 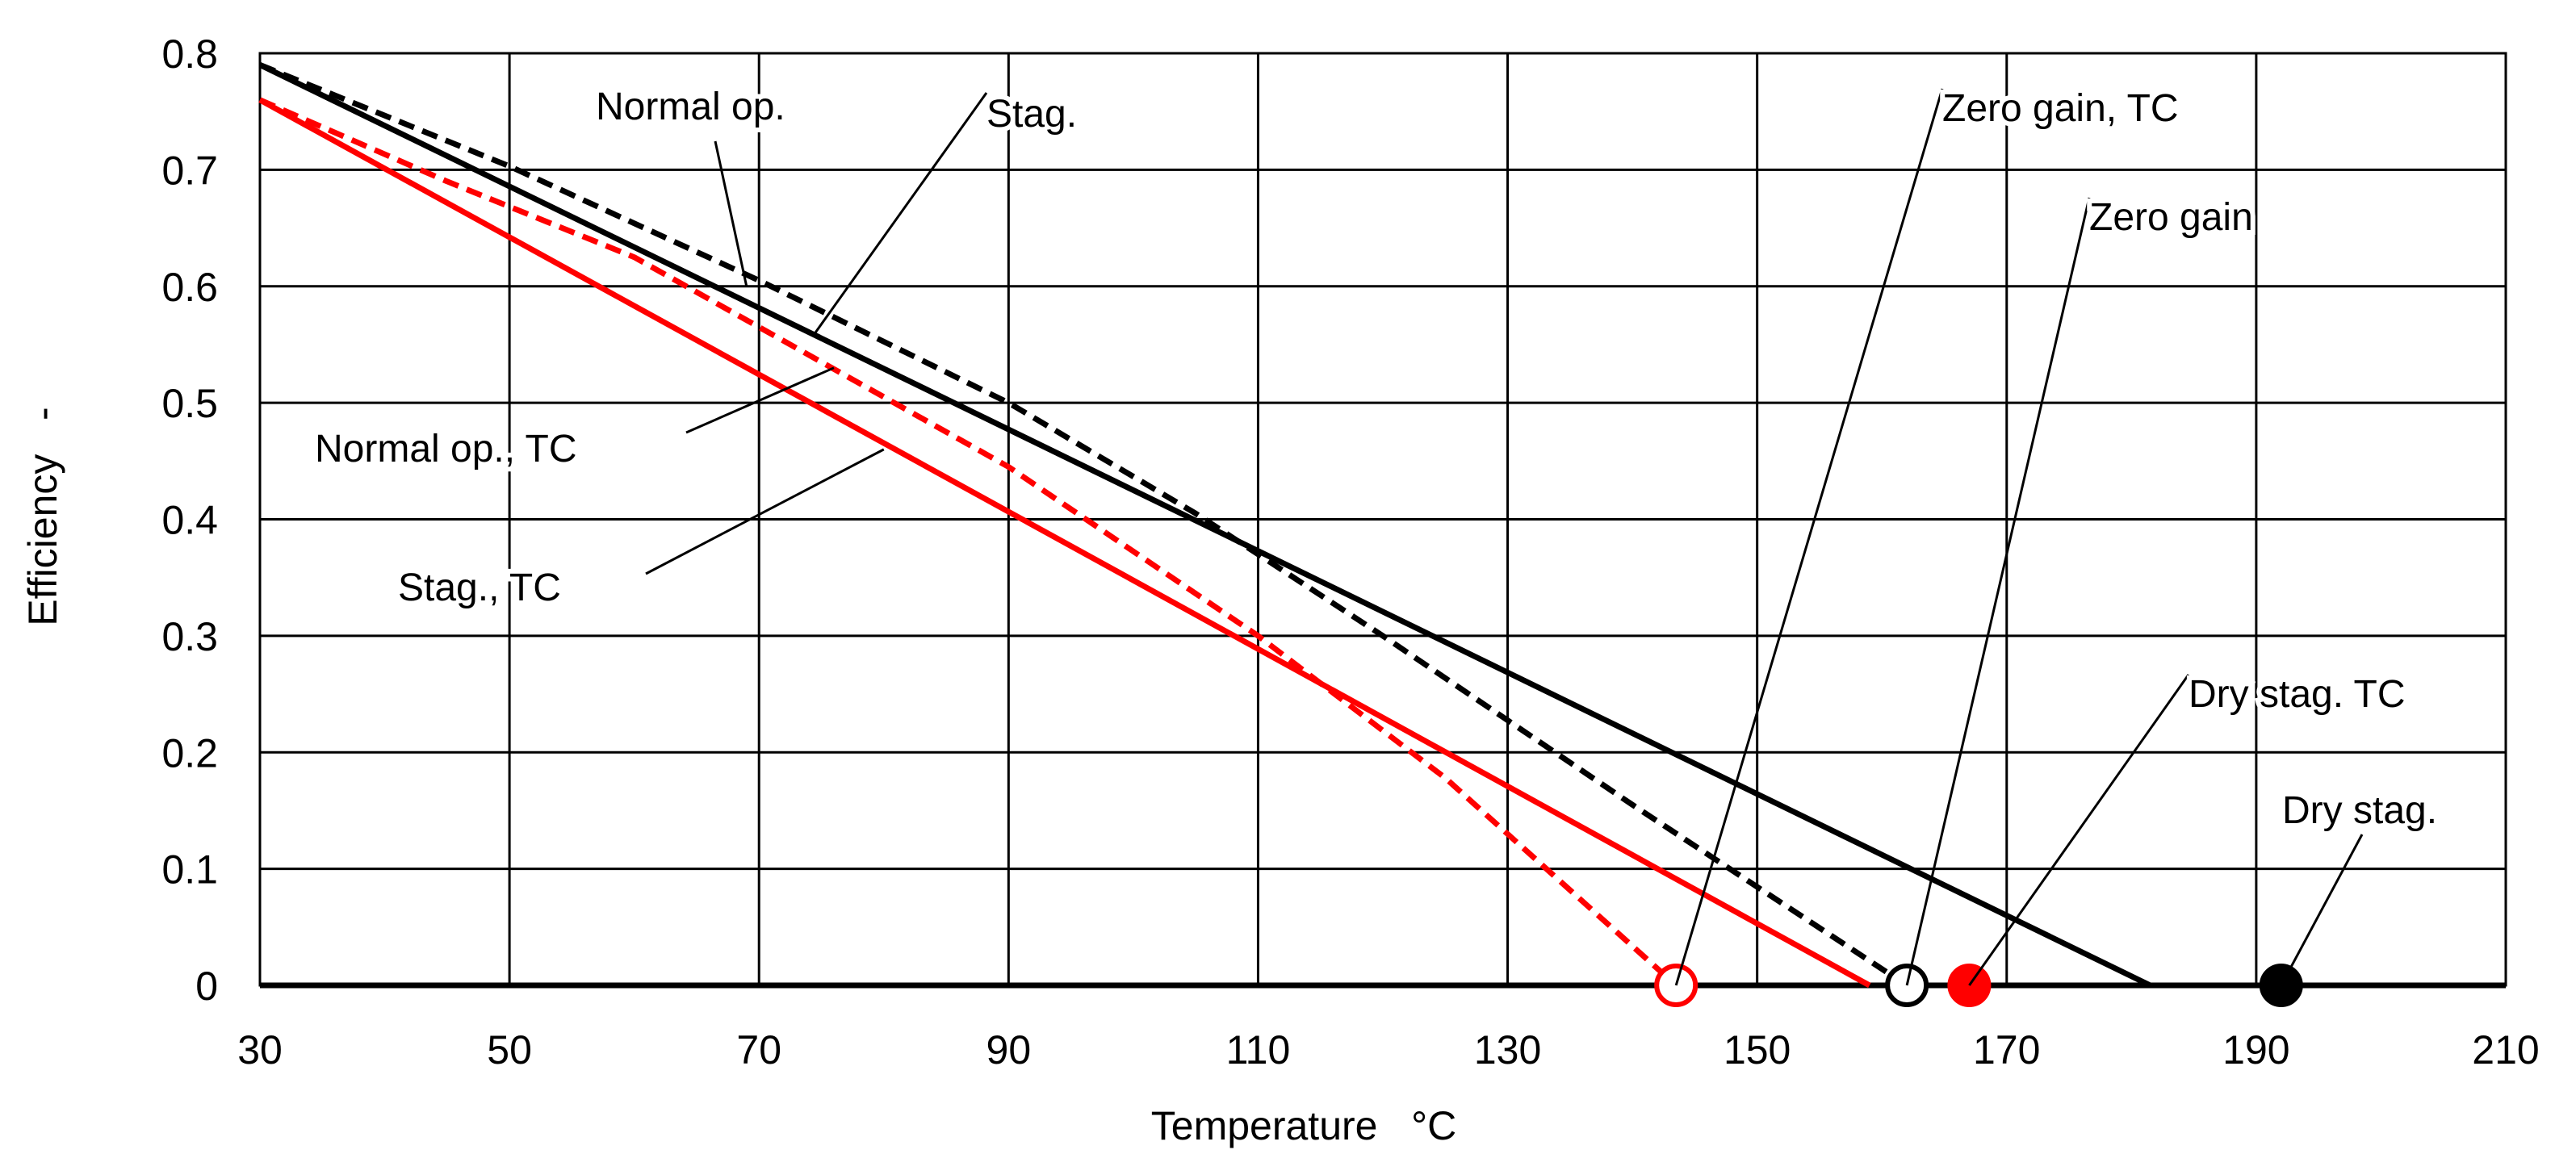 I want to click on x-tick-label: 150, so click(x=1757, y=1050).